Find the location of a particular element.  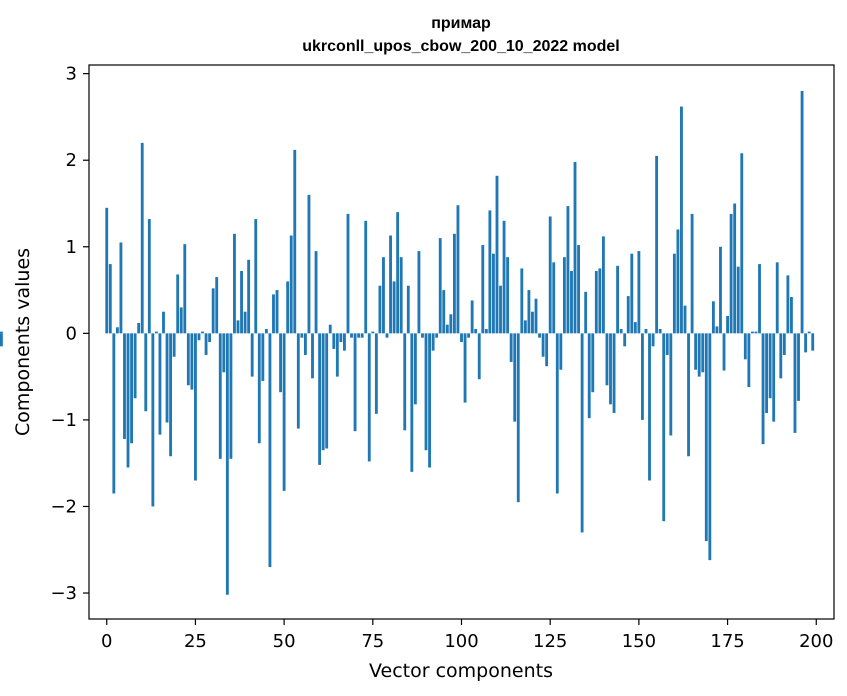

y-axis-ticks: −3 −2 −1 0 1 2 3 is located at coordinates (69, 334).